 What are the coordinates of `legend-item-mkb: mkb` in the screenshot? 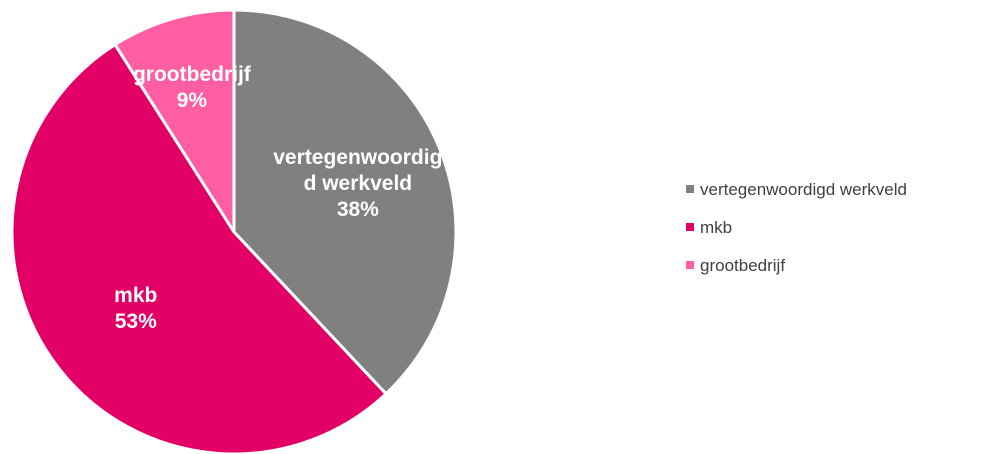 It's located at (709, 227).